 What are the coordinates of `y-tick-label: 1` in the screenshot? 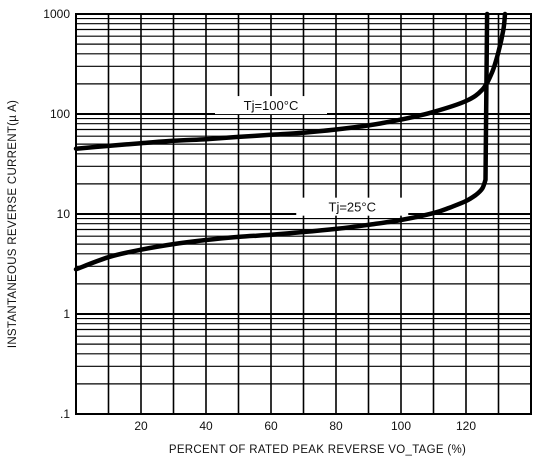 It's located at (66, 314).